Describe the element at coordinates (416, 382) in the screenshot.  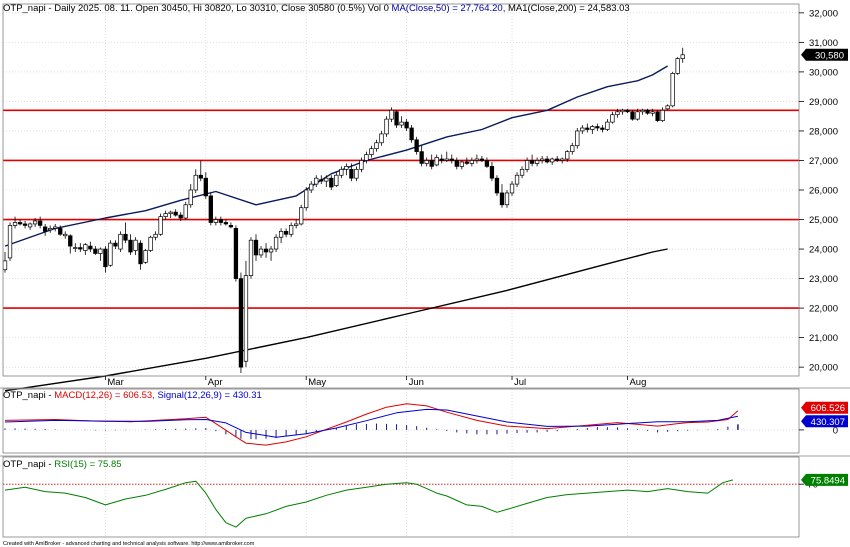
I see `time-tick-label: Jun` at that location.